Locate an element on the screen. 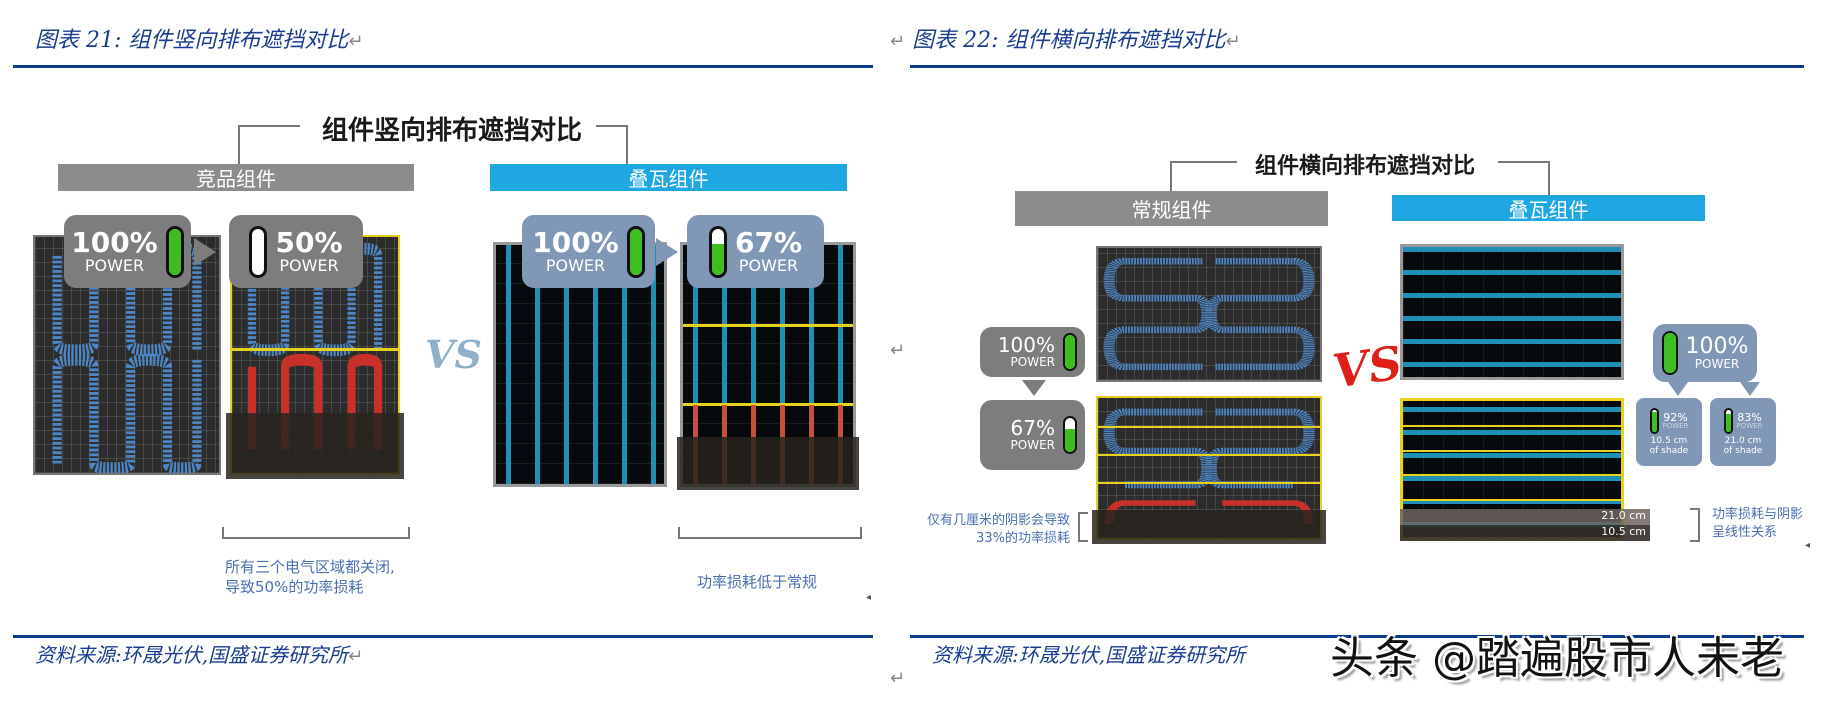 The height and width of the screenshot is (701, 1821). conventional-panel-normal is located at coordinates (1209, 314).